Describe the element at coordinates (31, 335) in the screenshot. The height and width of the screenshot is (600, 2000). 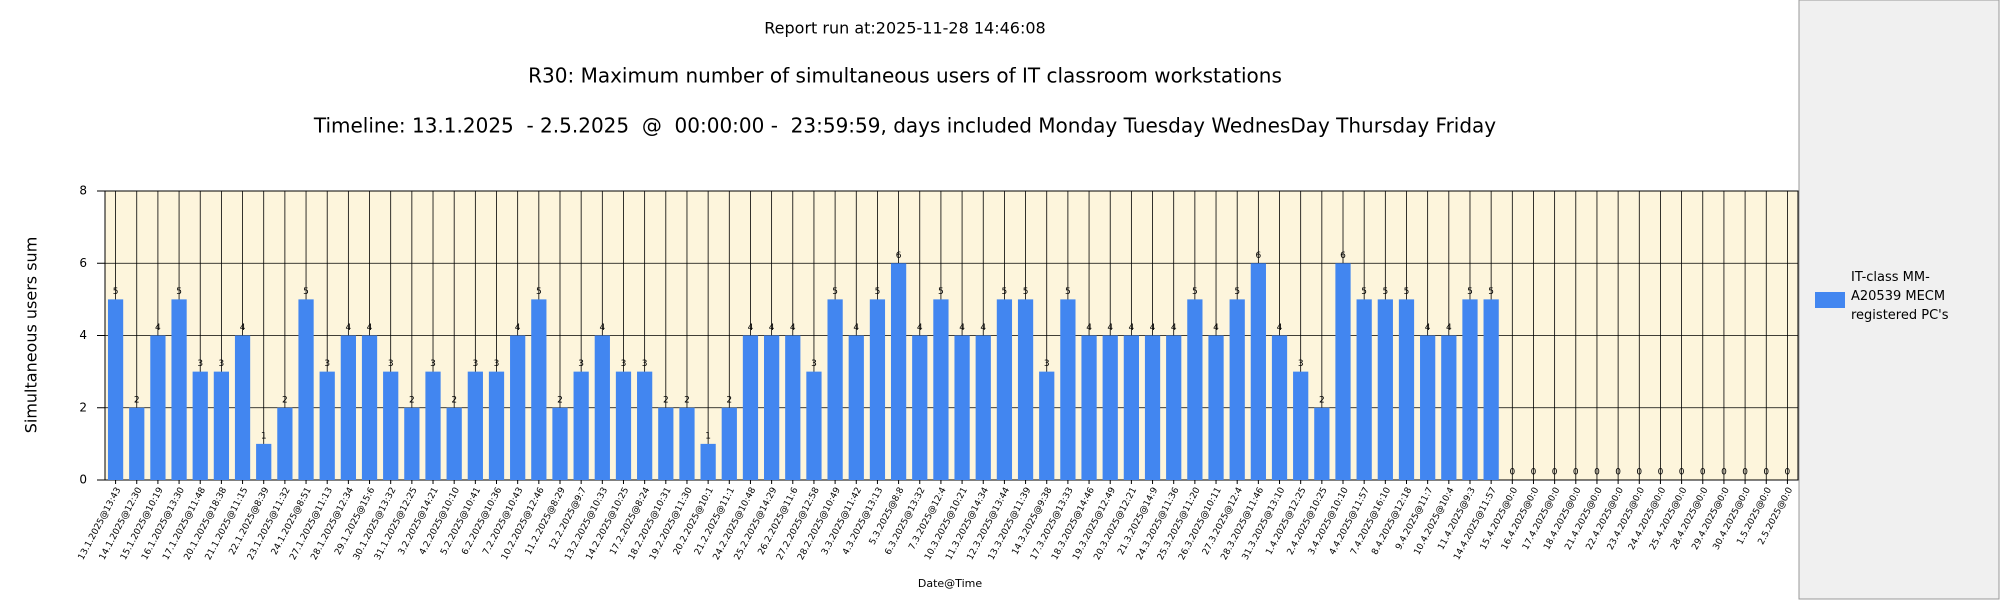
I see `y-axis-label: Simultaneous users sum` at that location.